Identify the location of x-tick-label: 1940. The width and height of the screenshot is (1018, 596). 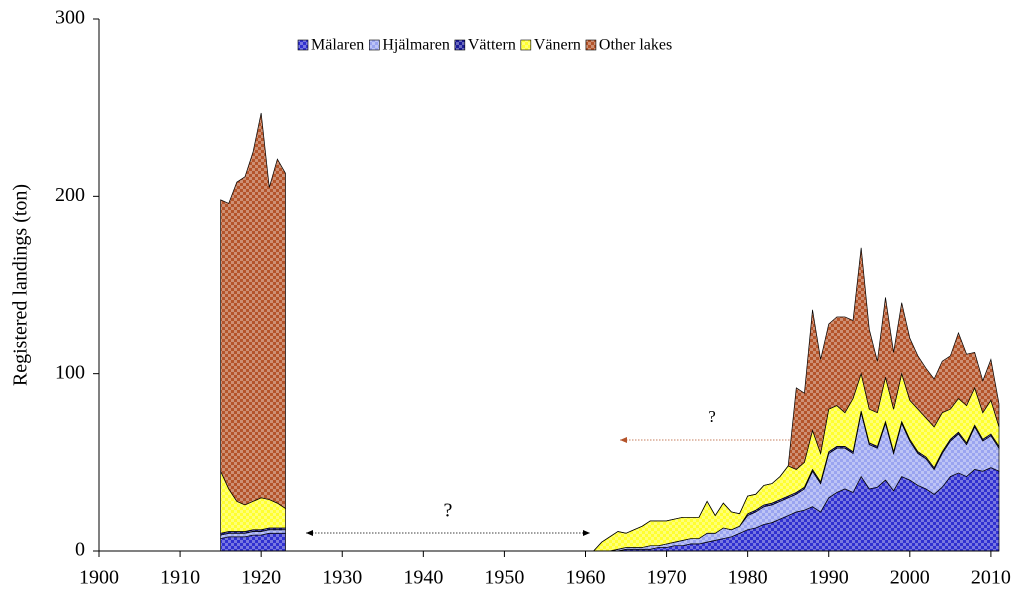
(423, 578).